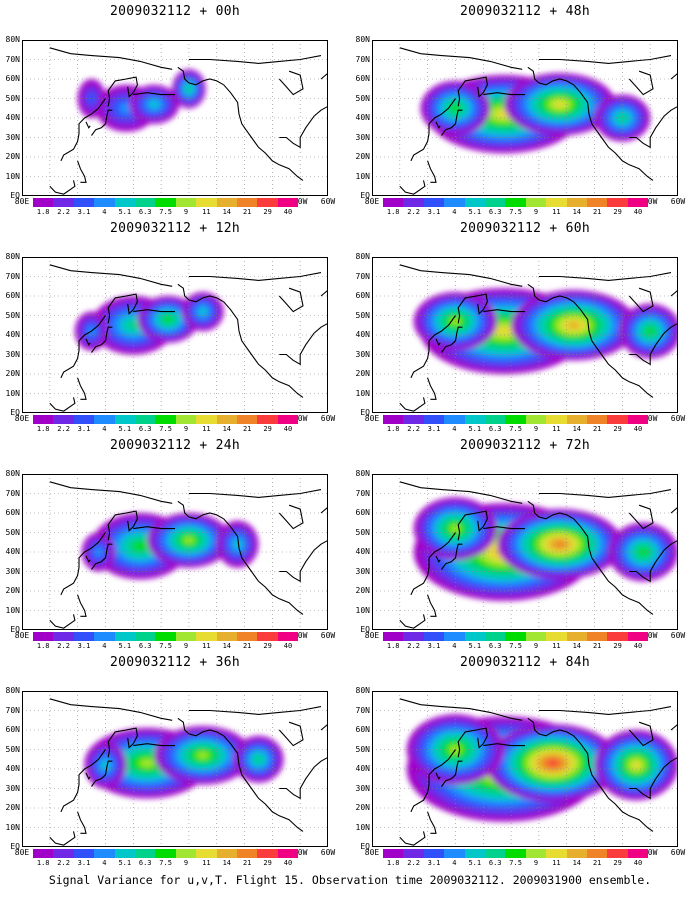  Describe the element at coordinates (525, 228) in the screenshot. I see `panel-title: 2009032112 + 60h` at that location.